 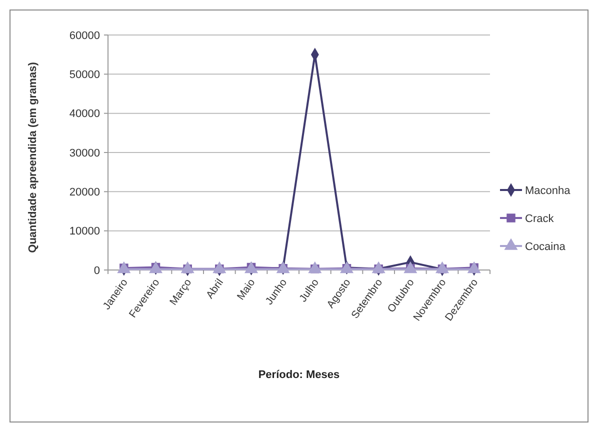 I want to click on y-tick-label: 10000, so click(x=84, y=232).